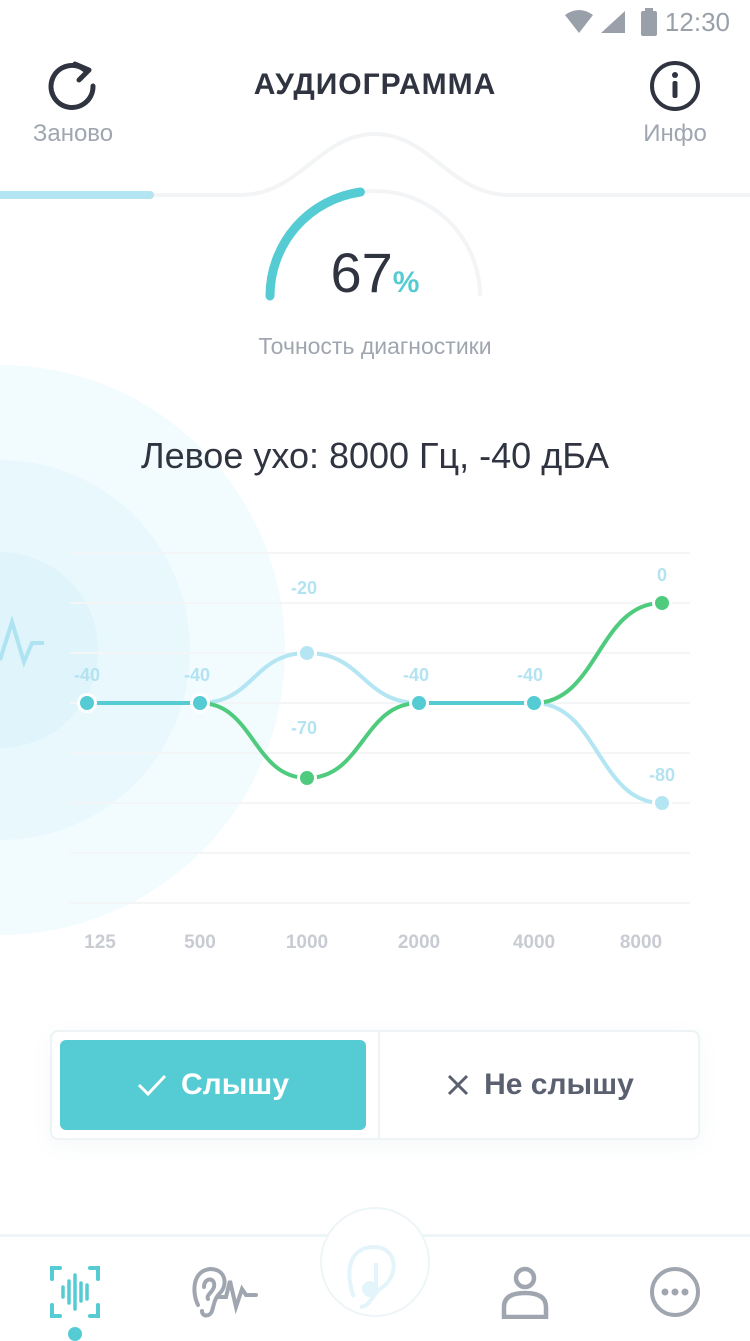 The height and width of the screenshot is (1341, 750). I want to click on signal-icon, so click(594, 21).